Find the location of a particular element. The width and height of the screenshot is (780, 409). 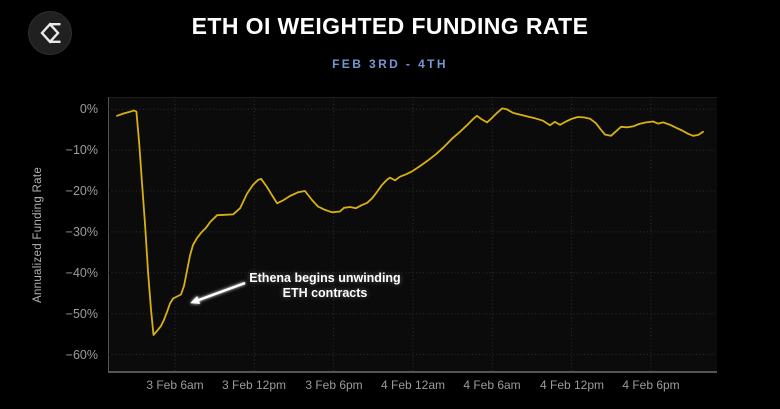

y-tick-label: 0% is located at coordinates (88, 109).